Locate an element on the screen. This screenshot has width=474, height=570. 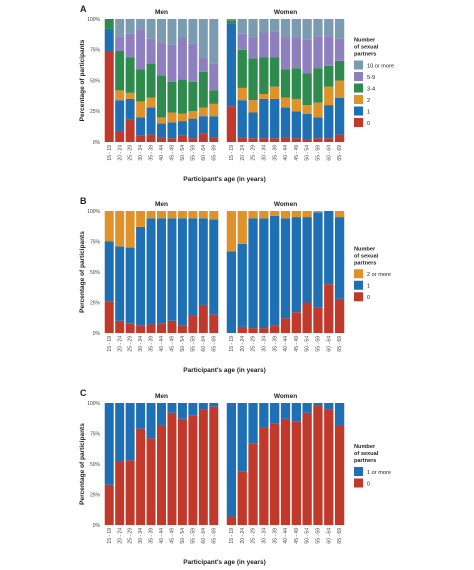
legend-label: 10 or more is located at coordinates (380, 66).